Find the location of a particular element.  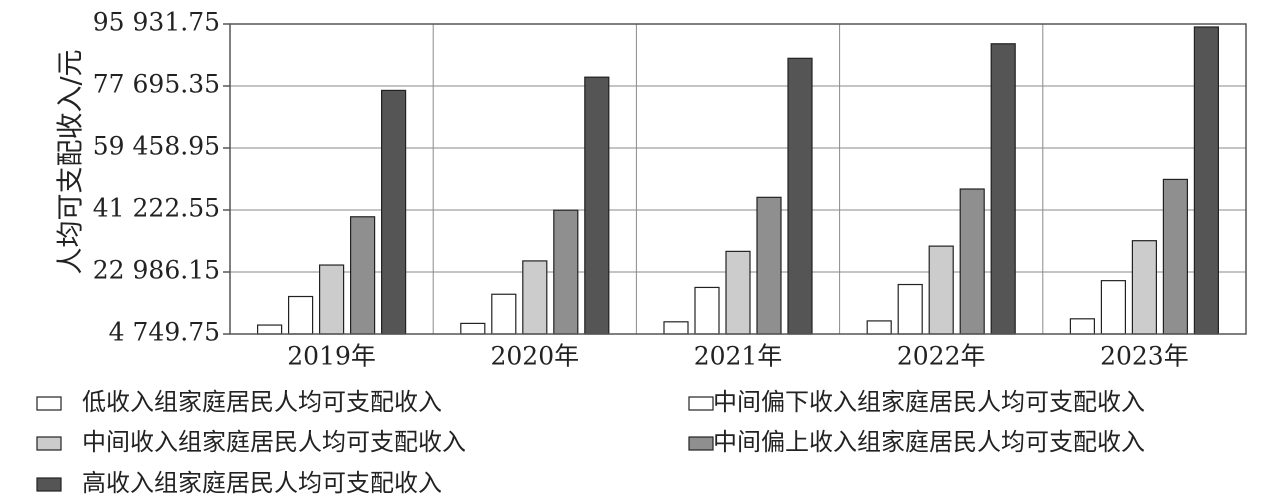

x-tick-label: 2019年 is located at coordinates (331, 356).